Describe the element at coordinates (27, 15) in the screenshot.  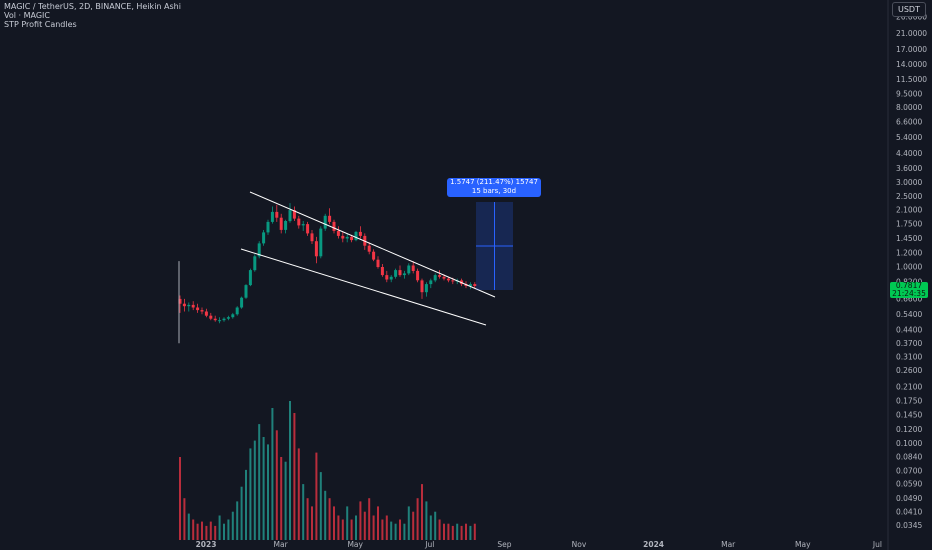
I see `volume-indicator-label: Vol · MAGIC` at that location.